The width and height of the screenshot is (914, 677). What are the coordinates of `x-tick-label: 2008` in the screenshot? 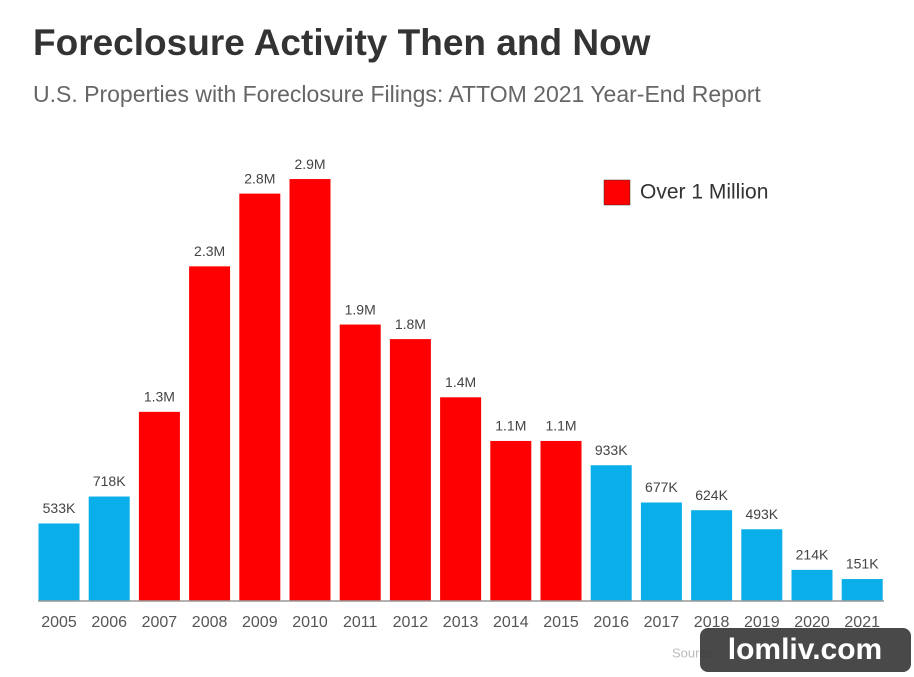 It's located at (210, 622).